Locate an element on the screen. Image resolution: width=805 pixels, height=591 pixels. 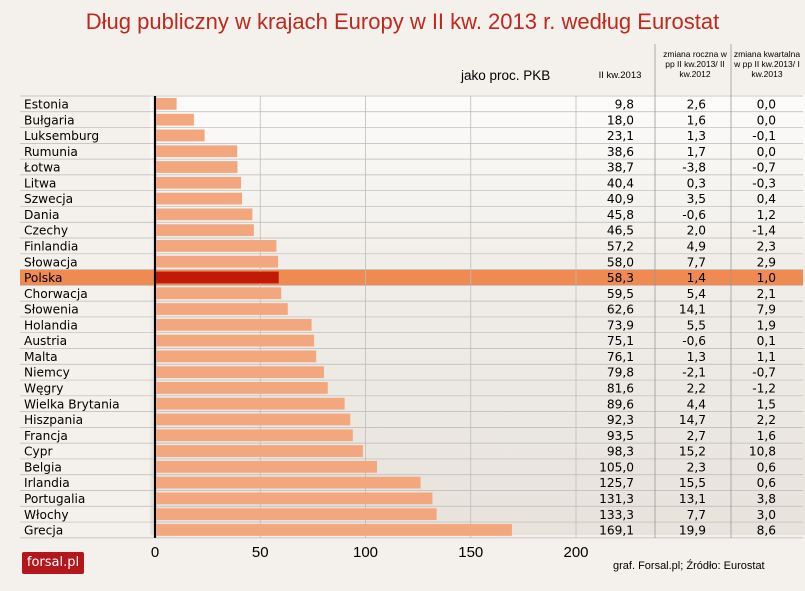
category-label: Francja is located at coordinates (46, 436).